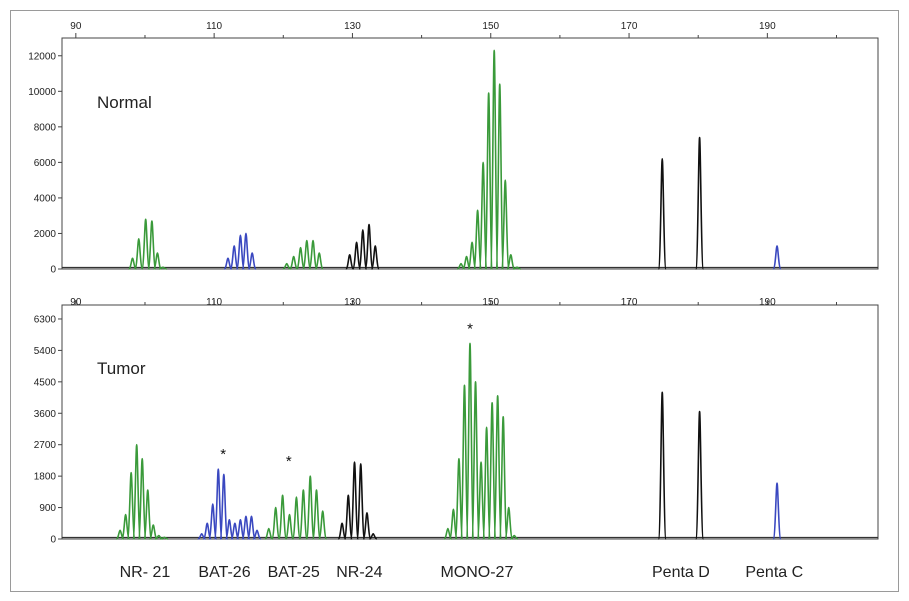  Describe the element at coordinates (45, 445) in the screenshot. I see `y-tick-label: 2700` at that location.